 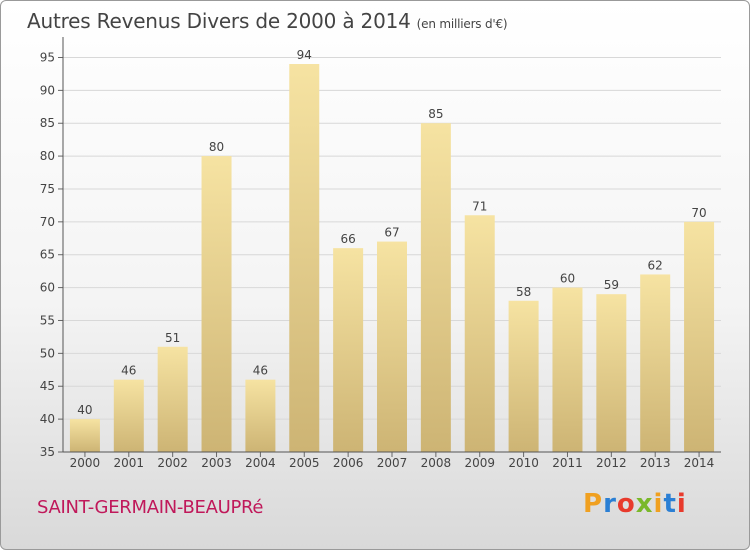 What do you see at coordinates (47, 255) in the screenshot?
I see `y-tick-label: 65` at bounding box center [47, 255].